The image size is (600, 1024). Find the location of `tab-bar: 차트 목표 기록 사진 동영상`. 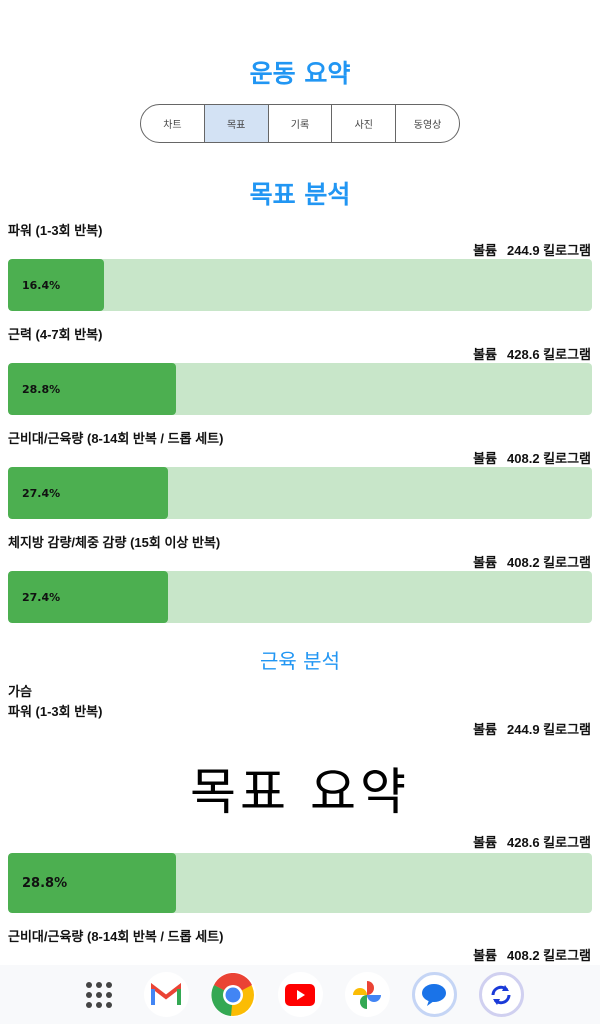

tab-bar: 차트 목표 기록 사진 동영상 is located at coordinates (300, 123).